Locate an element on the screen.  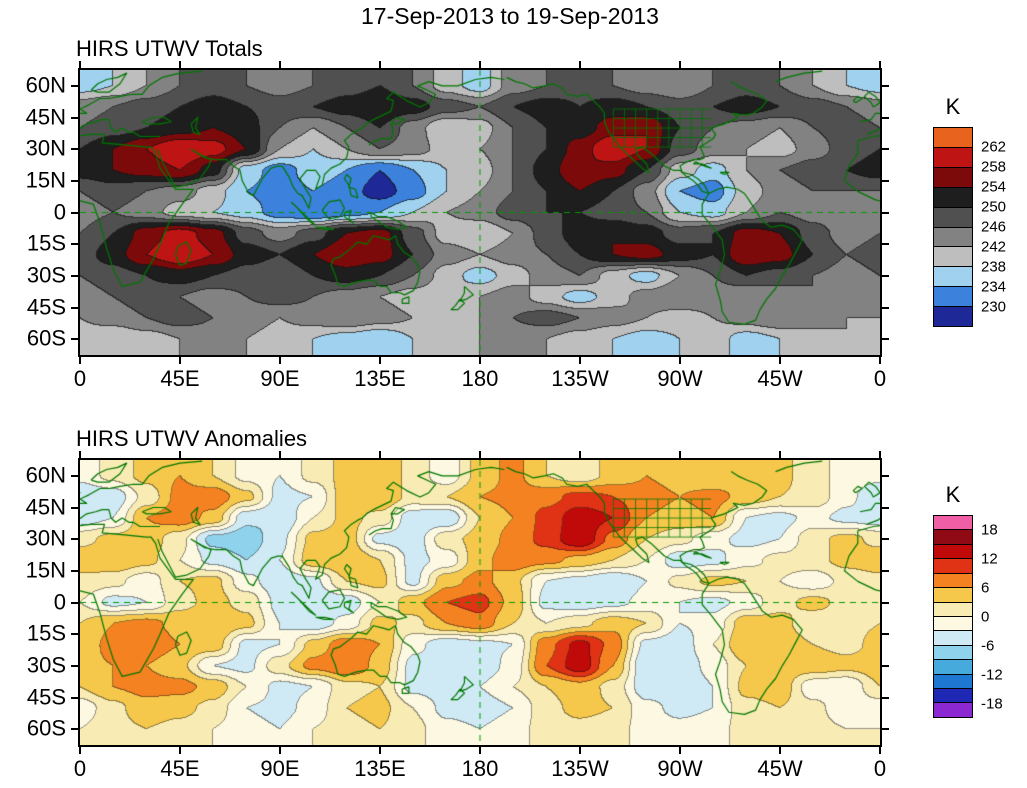
colorbar-tick-label: 238 is located at coordinates (994, 267).